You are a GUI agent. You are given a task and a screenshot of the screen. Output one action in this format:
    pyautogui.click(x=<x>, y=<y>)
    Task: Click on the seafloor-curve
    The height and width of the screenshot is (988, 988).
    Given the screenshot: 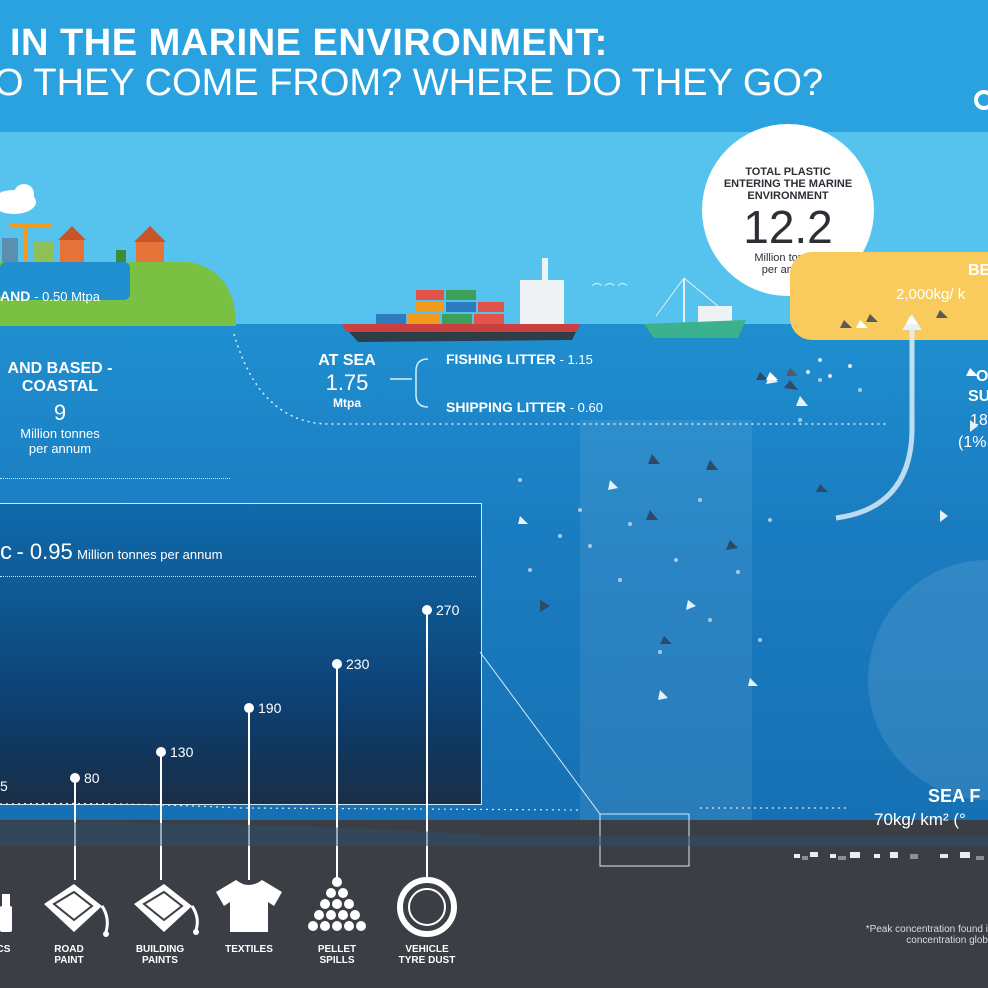 What is the action you would take?
    pyautogui.click(x=494, y=824)
    